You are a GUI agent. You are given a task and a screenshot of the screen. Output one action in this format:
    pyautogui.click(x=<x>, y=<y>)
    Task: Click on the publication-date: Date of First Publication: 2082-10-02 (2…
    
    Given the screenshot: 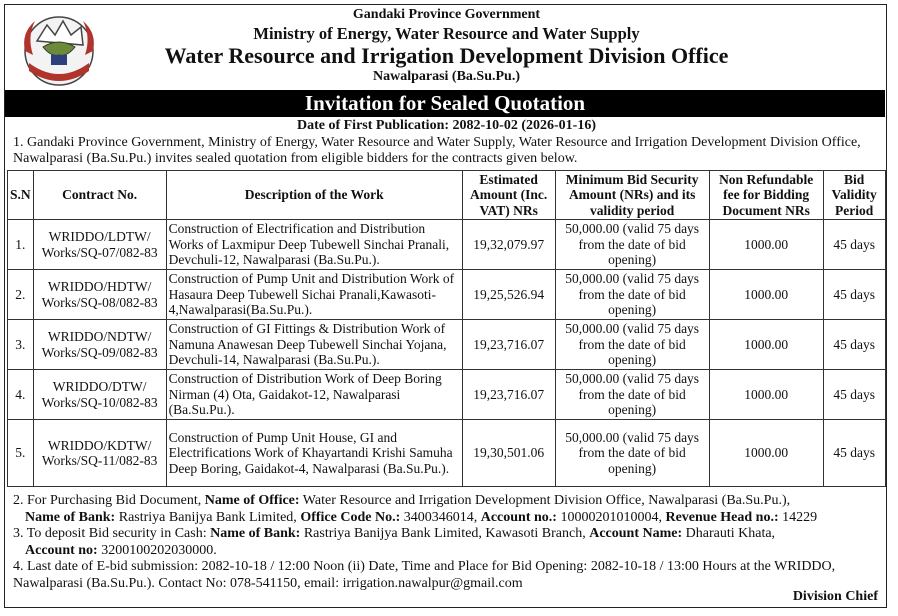 What is the action you would take?
    pyautogui.click(x=446, y=125)
    